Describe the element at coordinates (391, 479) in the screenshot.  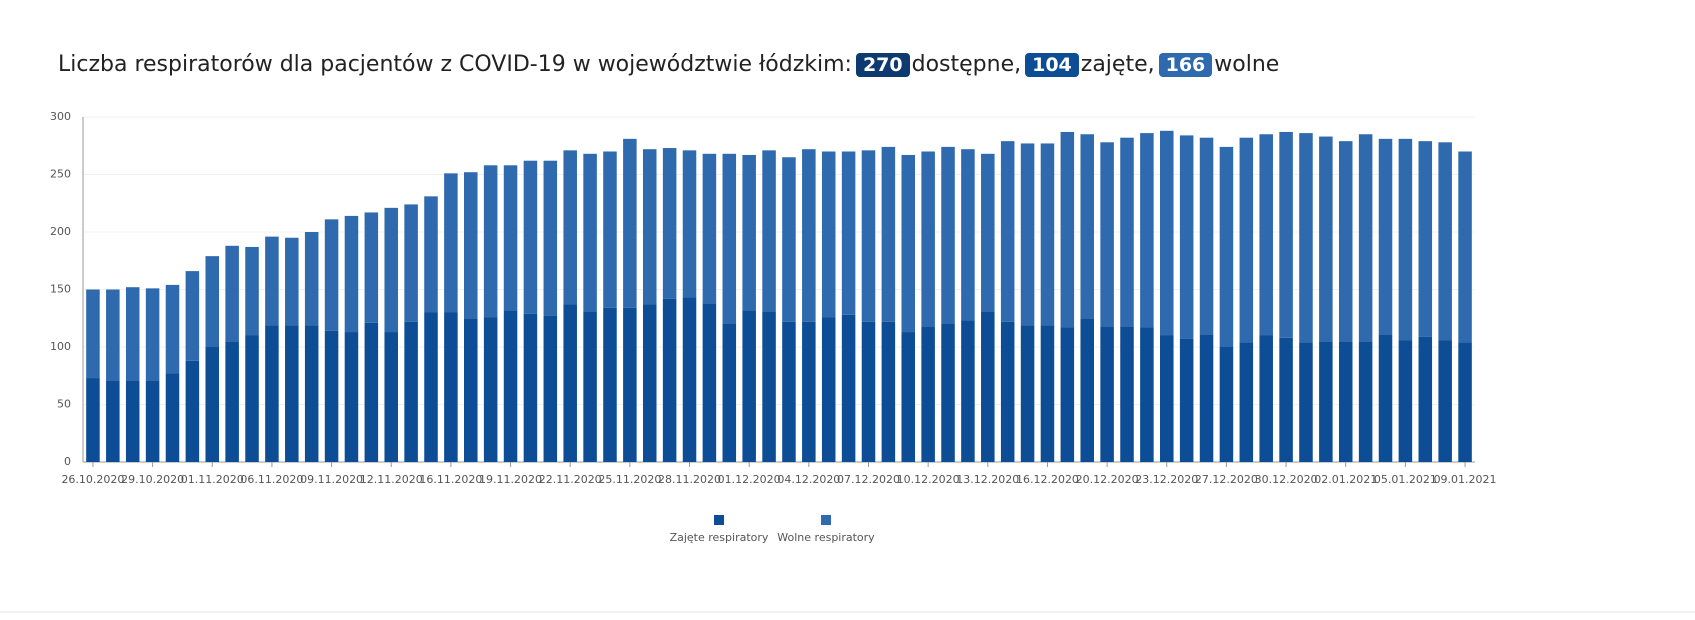
I see `x-tick-label: 12.11.2020` at that location.